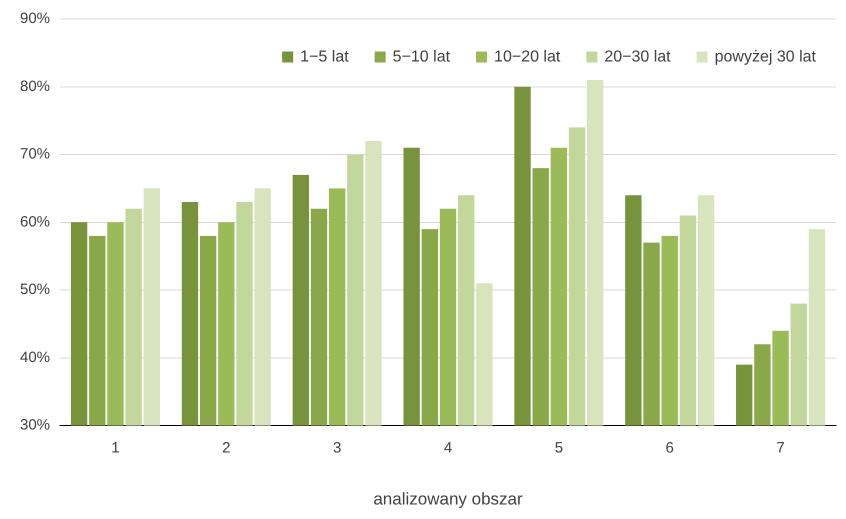 Image resolution: width=846 pixels, height=519 pixels. What do you see at coordinates (226, 448) in the screenshot?
I see `x-tick-label: 2` at bounding box center [226, 448].